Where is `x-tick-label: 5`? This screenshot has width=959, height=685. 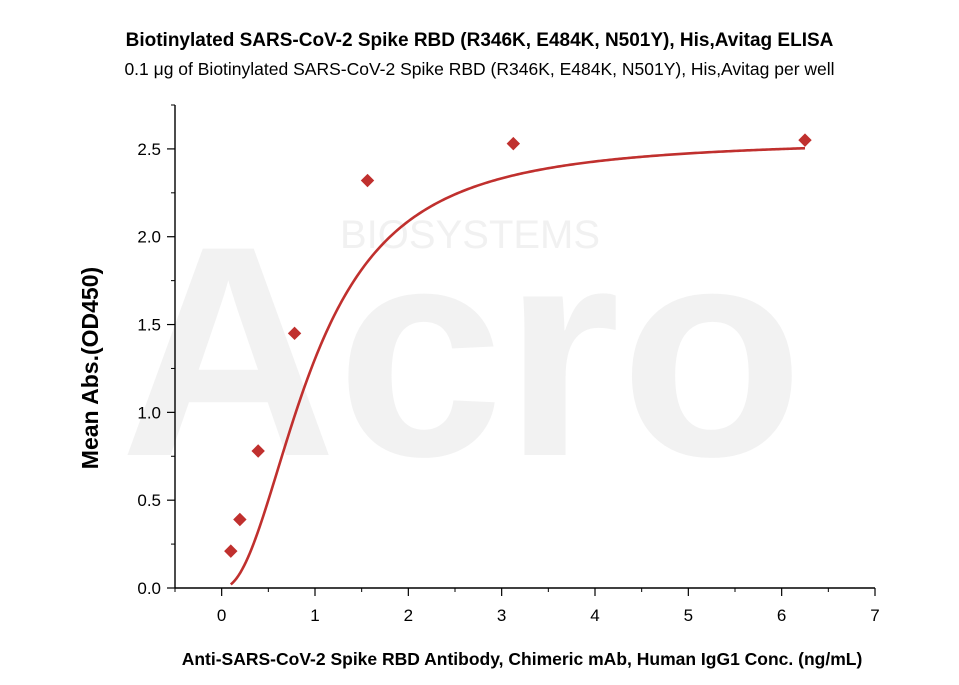
x-tick-label: 5 is located at coordinates (688, 615).